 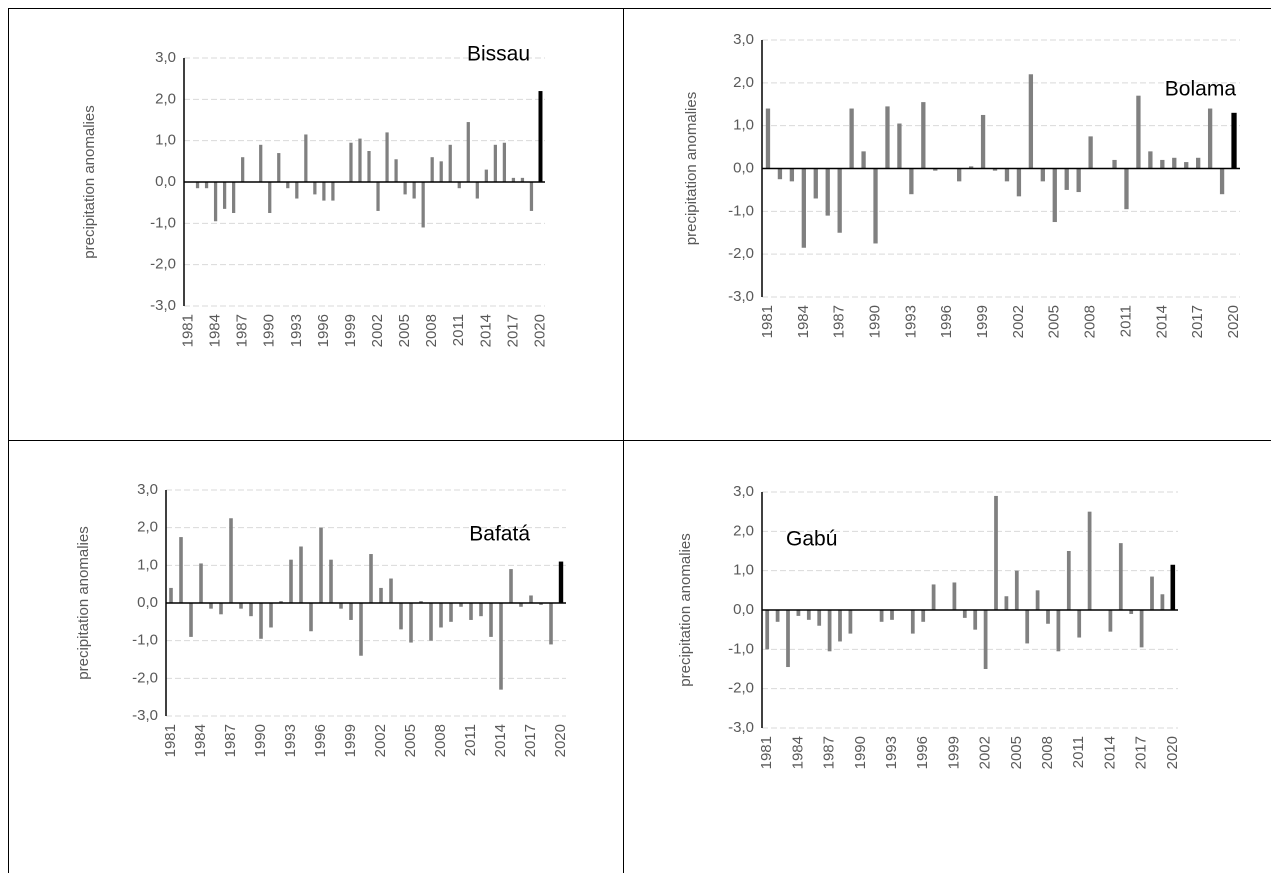 I want to click on y-tick-label: -1,0, so click(x=741, y=210).